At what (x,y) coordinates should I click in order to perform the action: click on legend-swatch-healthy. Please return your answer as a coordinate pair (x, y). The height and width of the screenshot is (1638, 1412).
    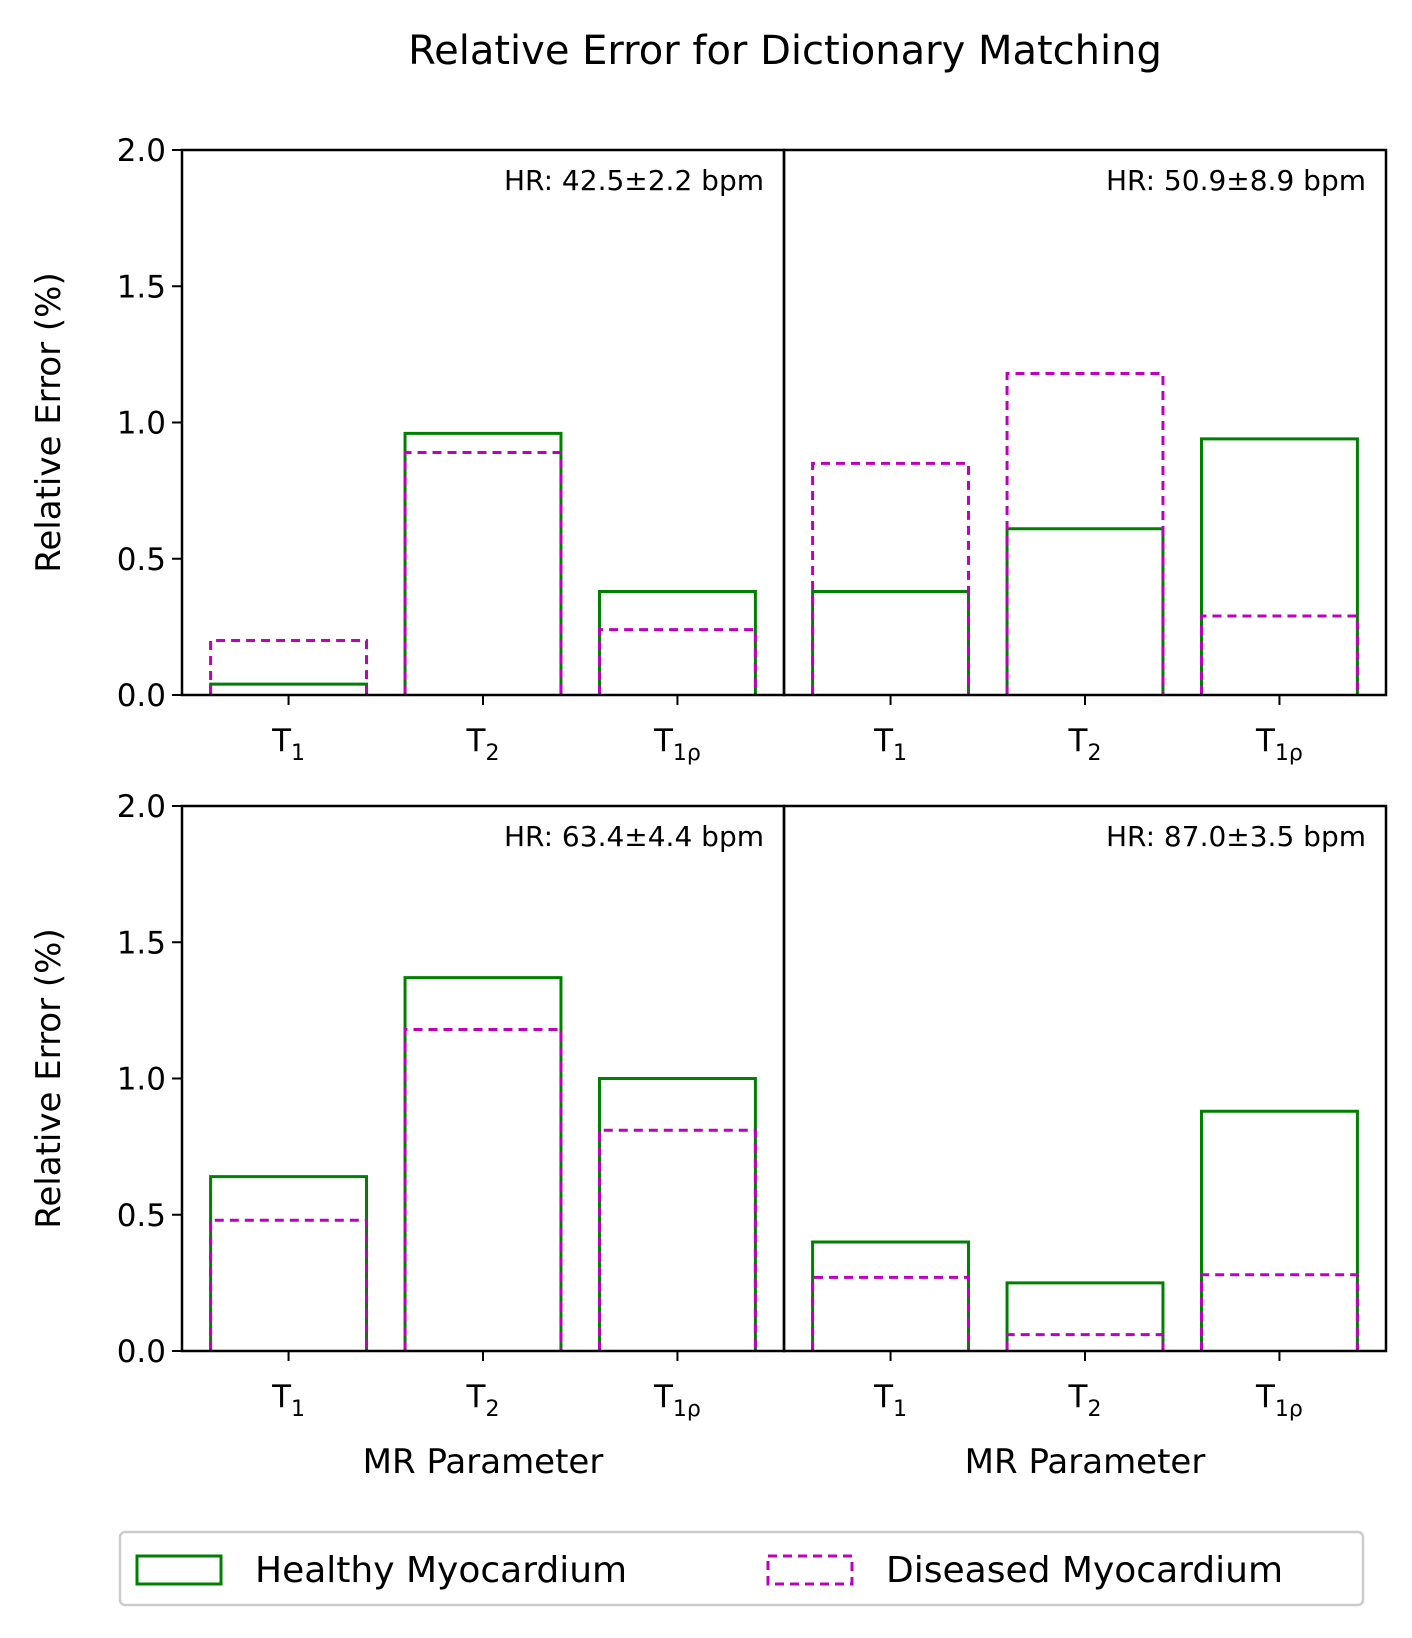
    Looking at the image, I should click on (179, 1570).